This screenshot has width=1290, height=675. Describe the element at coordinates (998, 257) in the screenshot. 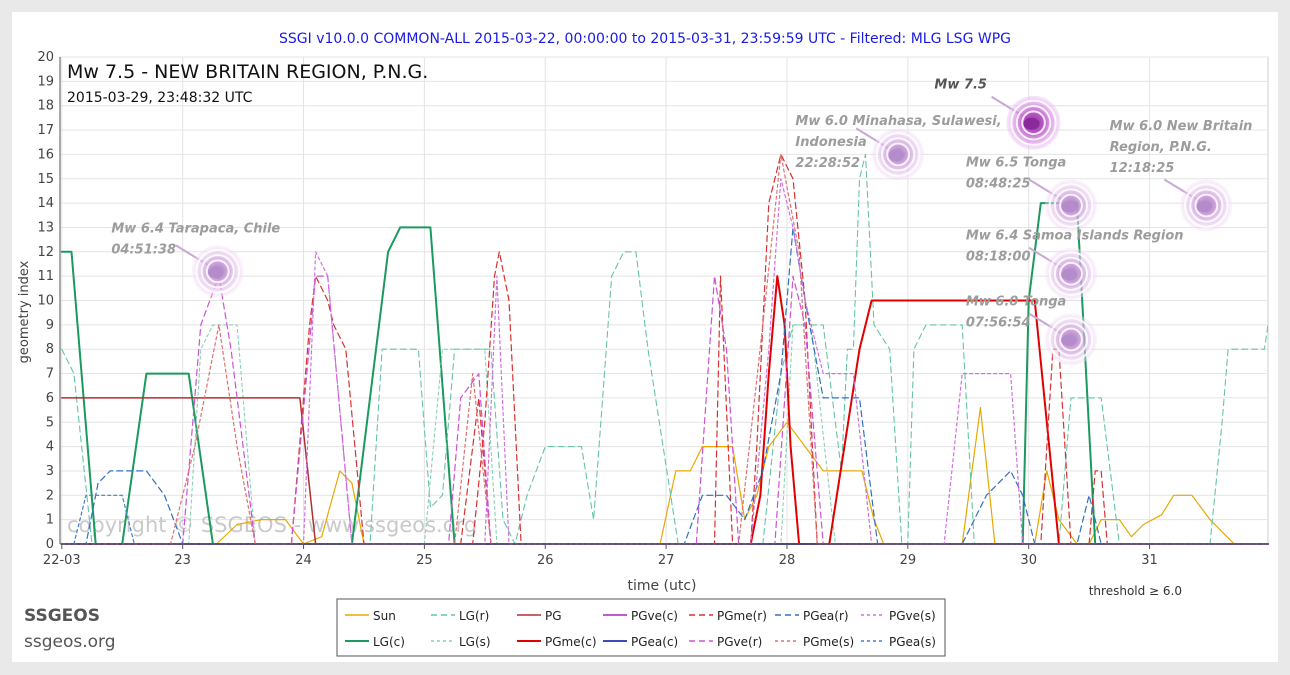

I see `annotation-text: 08:18:00` at that location.